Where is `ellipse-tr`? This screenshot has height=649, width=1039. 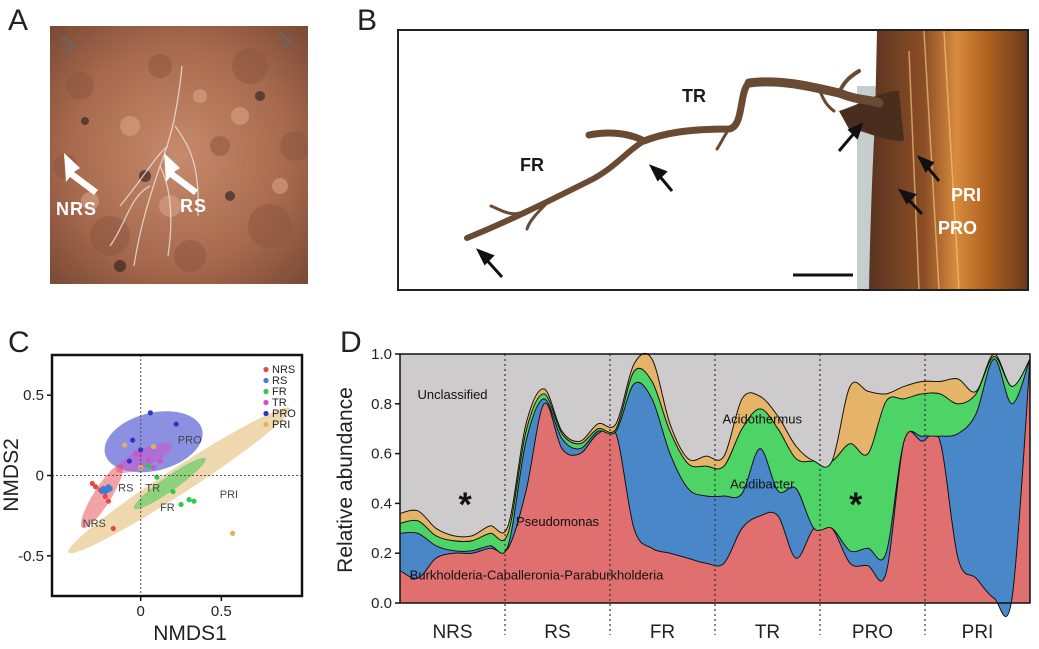 ellipse-tr is located at coordinates (143, 458).